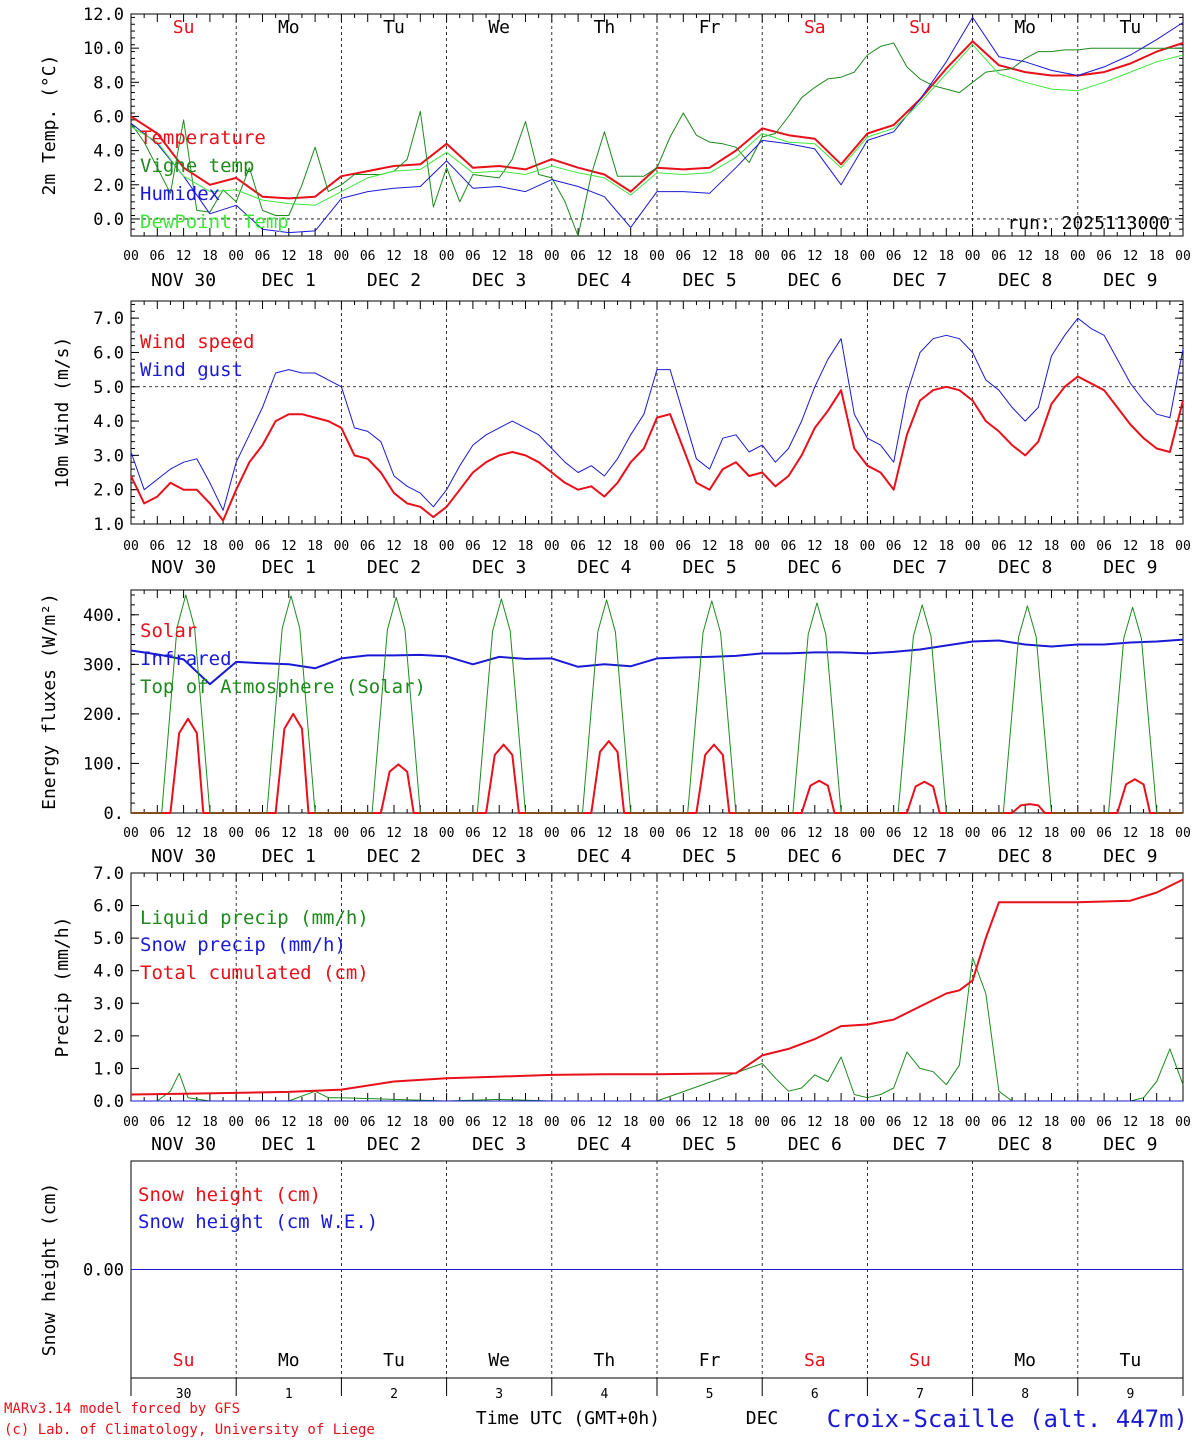  What do you see at coordinates (62, 987) in the screenshot?
I see `y-axis-label: Precip (mm/h)` at bounding box center [62, 987].